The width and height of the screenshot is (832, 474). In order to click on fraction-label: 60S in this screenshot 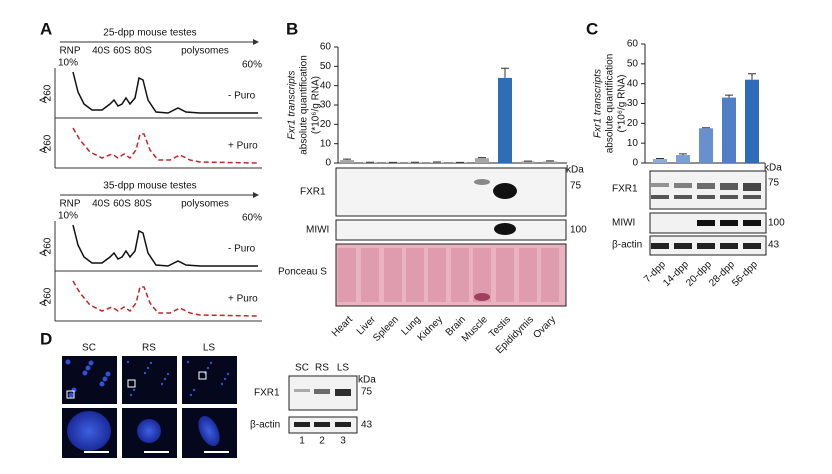, I will do `click(122, 204)`.